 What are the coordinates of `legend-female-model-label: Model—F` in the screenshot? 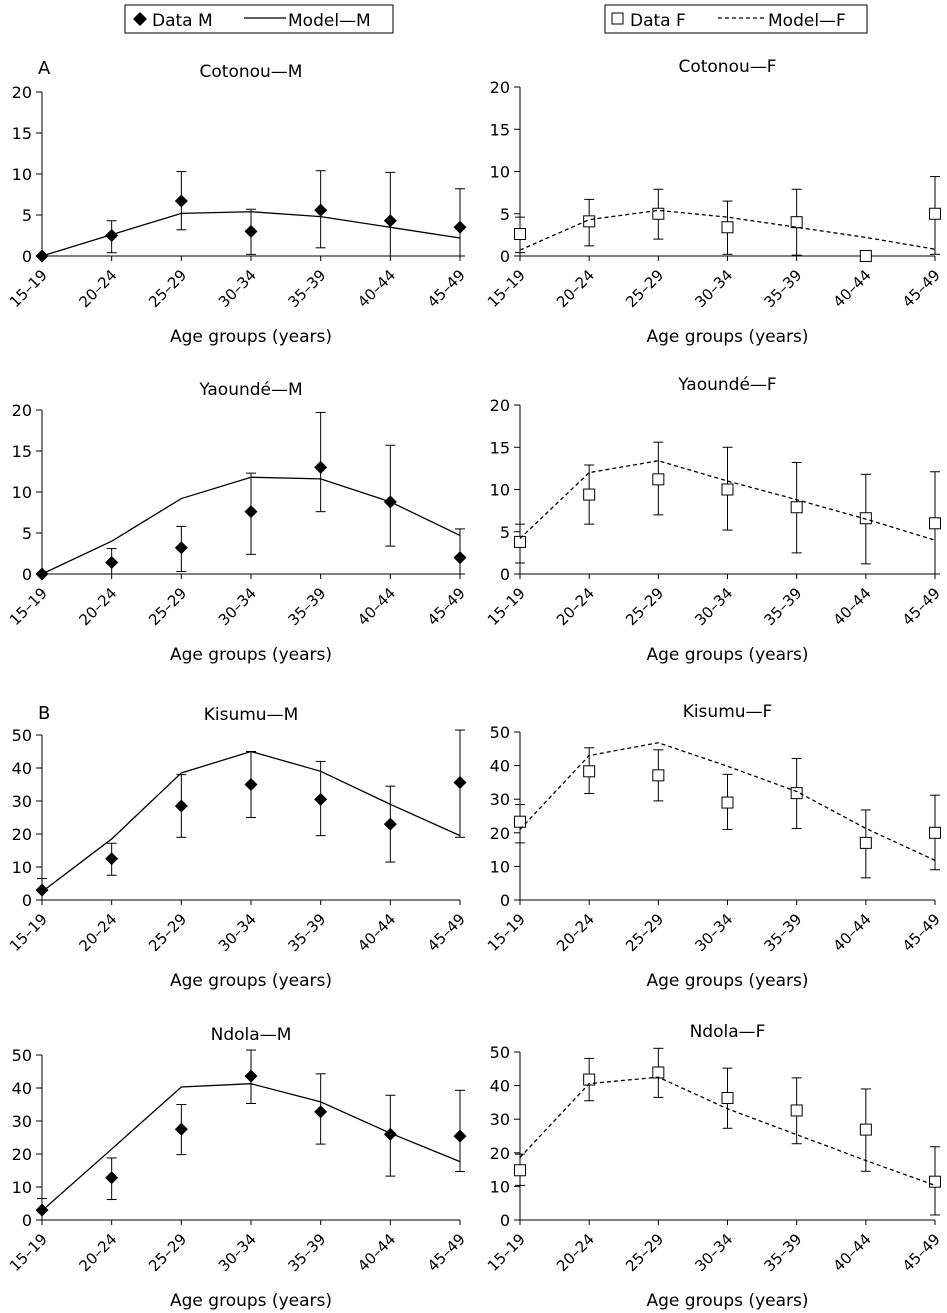 It's located at (807, 21).